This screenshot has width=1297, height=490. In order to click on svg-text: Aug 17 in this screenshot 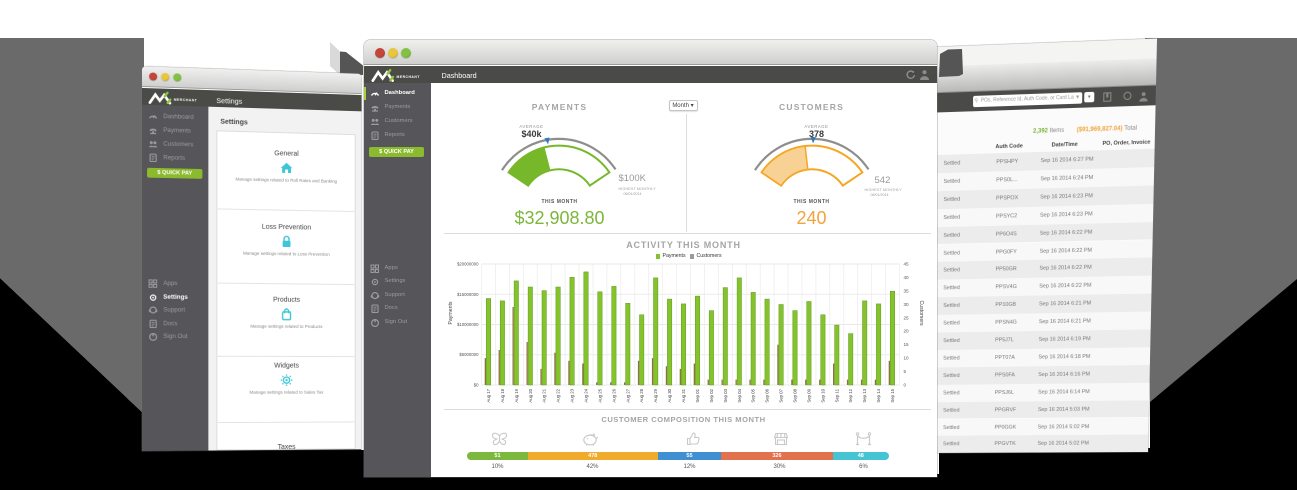, I will do `click(488, 395)`.